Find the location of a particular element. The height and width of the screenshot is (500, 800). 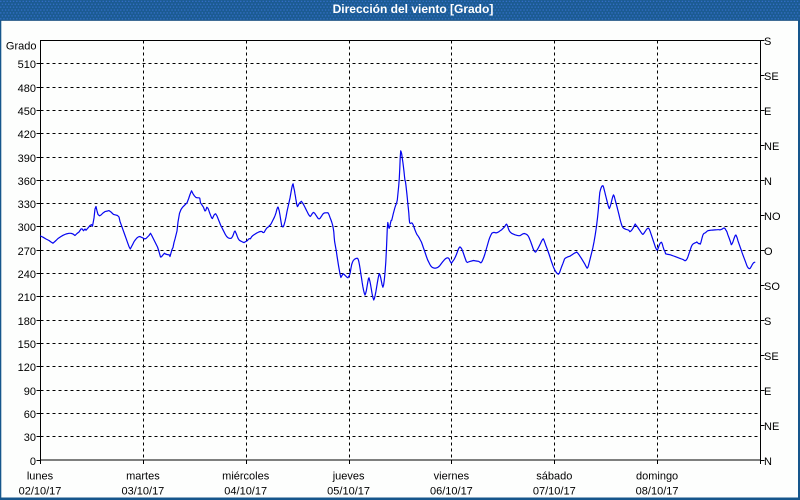

svg-text: sábado is located at coordinates (554, 477).